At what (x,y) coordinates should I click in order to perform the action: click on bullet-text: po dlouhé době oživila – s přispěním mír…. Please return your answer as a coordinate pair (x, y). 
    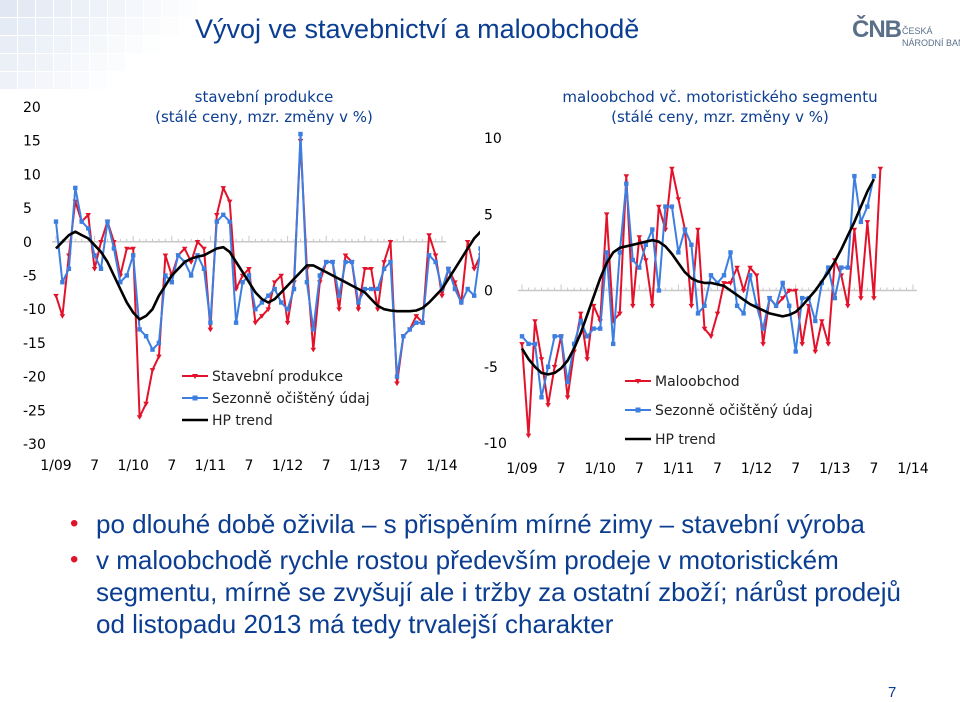
    Looking at the image, I should click on (480, 524).